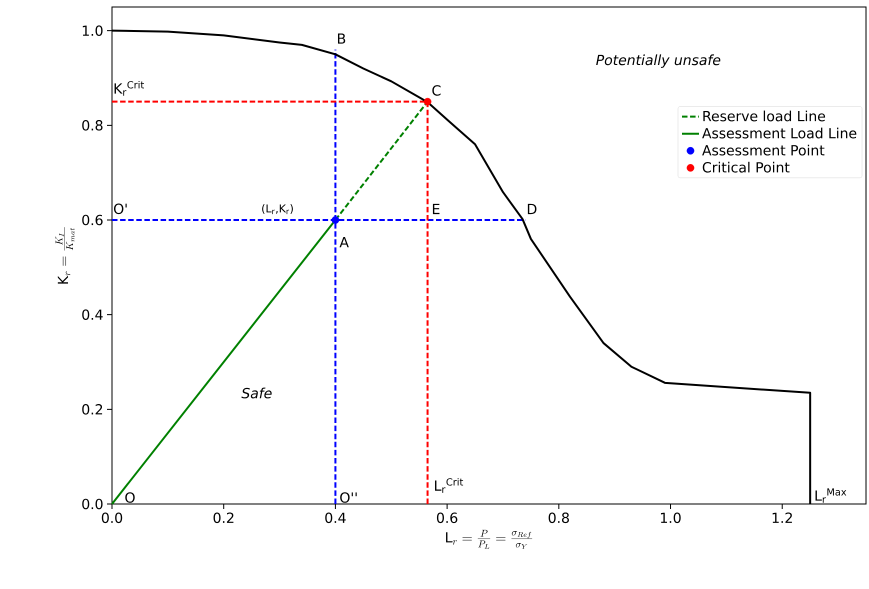 The image size is (869, 589). What do you see at coordinates (447, 518) in the screenshot?
I see `x-tick-label: 0.6` at bounding box center [447, 518].